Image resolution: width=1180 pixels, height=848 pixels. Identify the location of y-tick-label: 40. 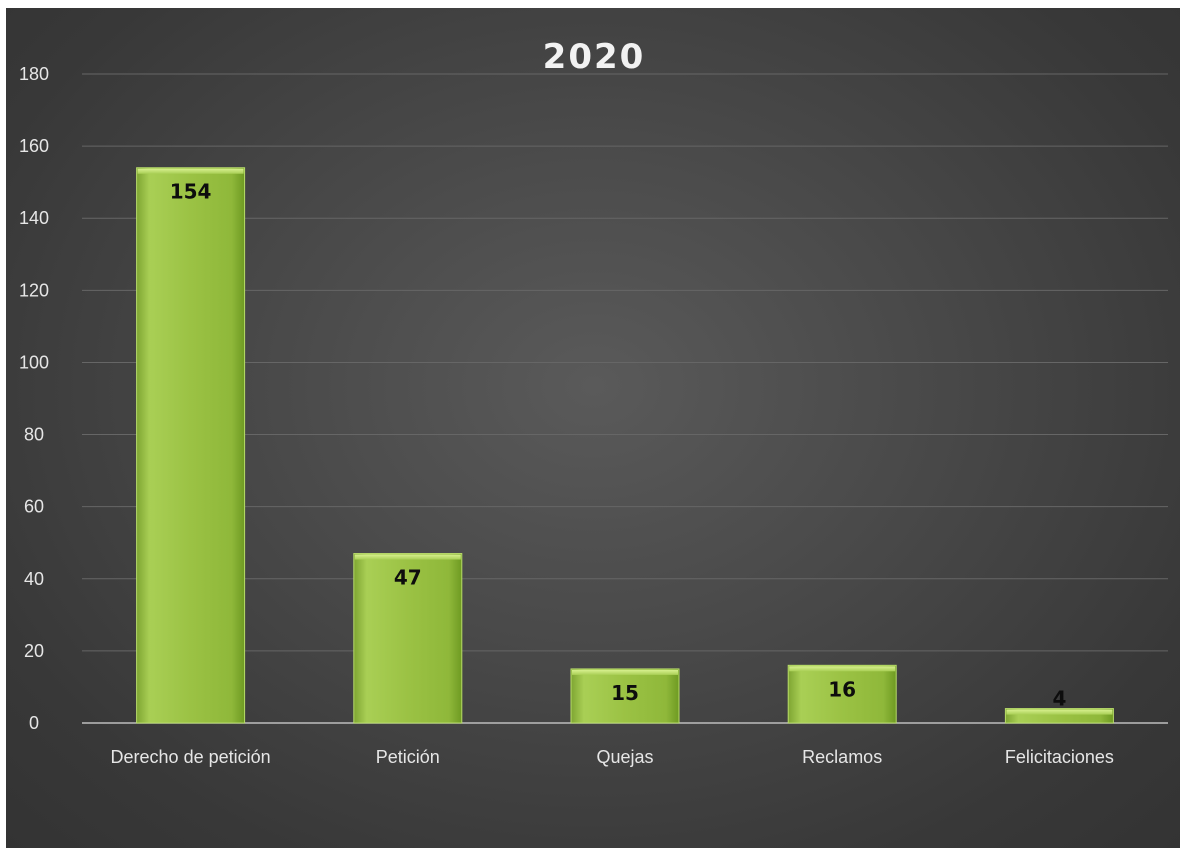
(34, 579).